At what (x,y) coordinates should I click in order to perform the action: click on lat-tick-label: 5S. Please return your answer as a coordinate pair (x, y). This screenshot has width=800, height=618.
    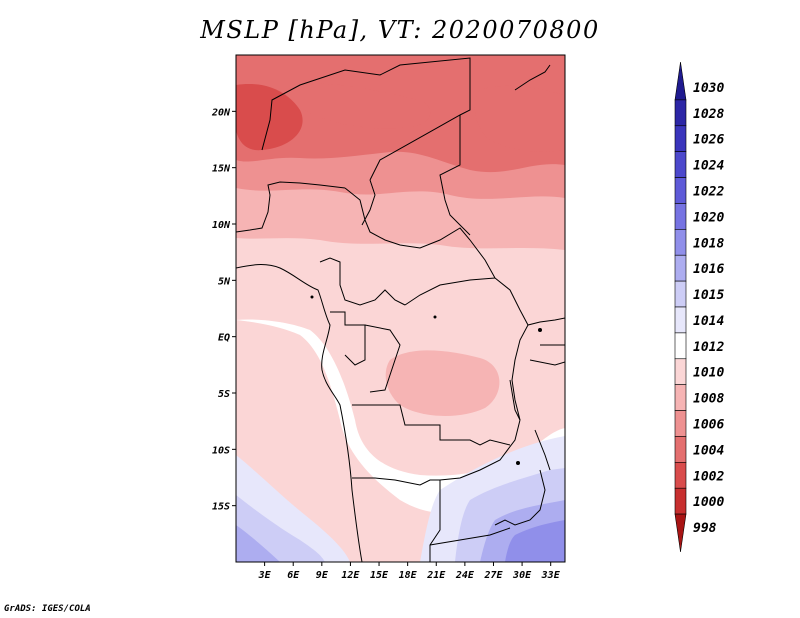
    Looking at the image, I should click on (224, 394).